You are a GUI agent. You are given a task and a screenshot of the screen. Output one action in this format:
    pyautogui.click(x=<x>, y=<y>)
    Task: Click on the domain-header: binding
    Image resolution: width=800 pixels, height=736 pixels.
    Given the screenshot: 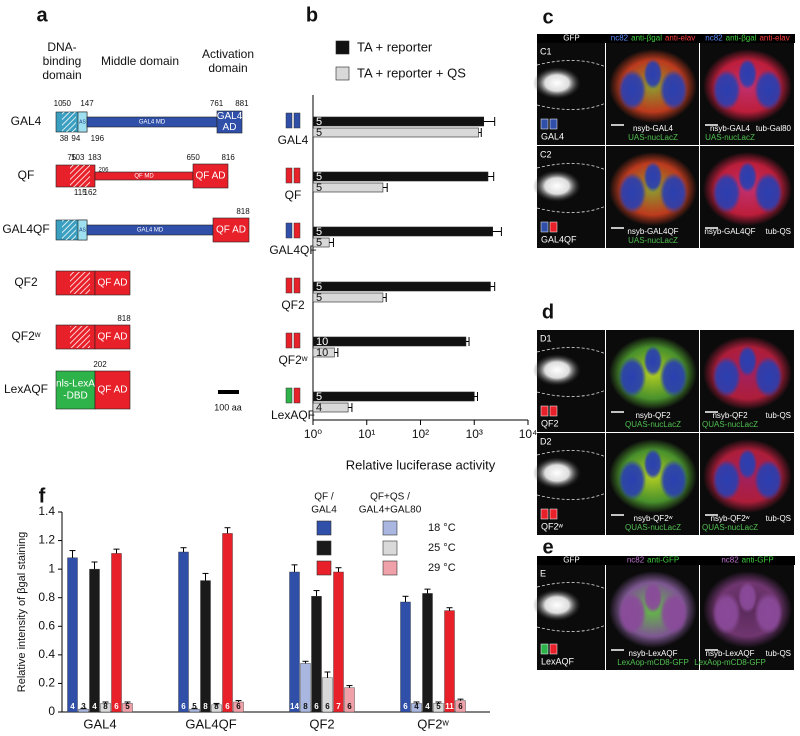 What is the action you would take?
    pyautogui.click(x=62, y=61)
    